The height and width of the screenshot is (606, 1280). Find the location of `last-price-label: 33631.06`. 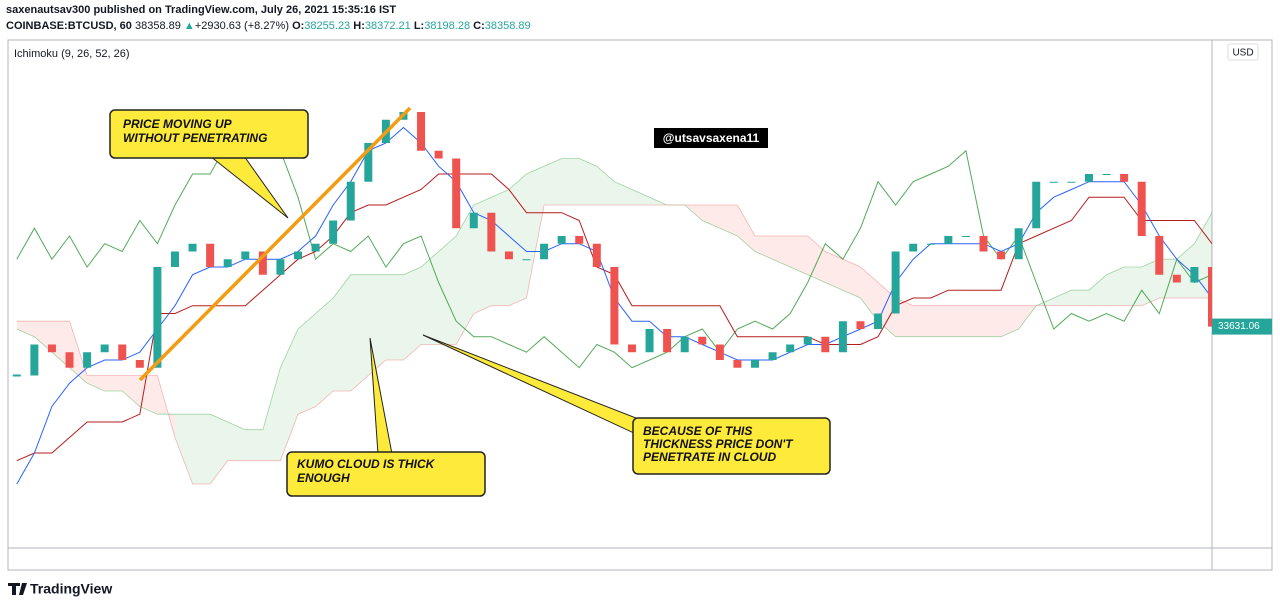

last-price-label: 33631.06 is located at coordinates (1239, 326).